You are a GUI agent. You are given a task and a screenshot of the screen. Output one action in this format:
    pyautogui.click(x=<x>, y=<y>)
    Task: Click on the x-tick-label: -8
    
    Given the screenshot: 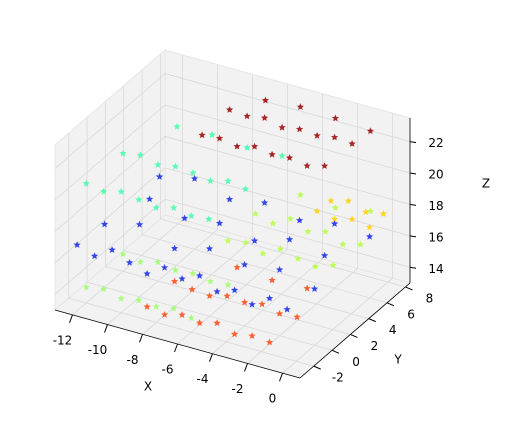 What is the action you would take?
    pyautogui.click(x=133, y=360)
    